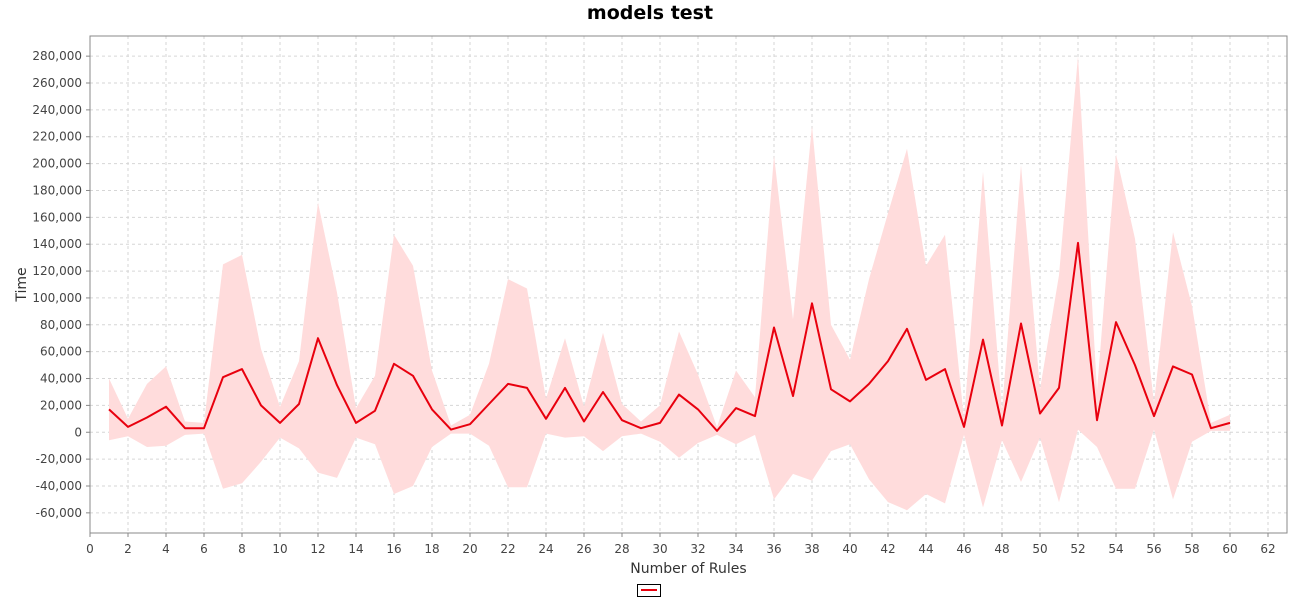  I want to click on y-tick-label: 120,000, so click(57, 271).